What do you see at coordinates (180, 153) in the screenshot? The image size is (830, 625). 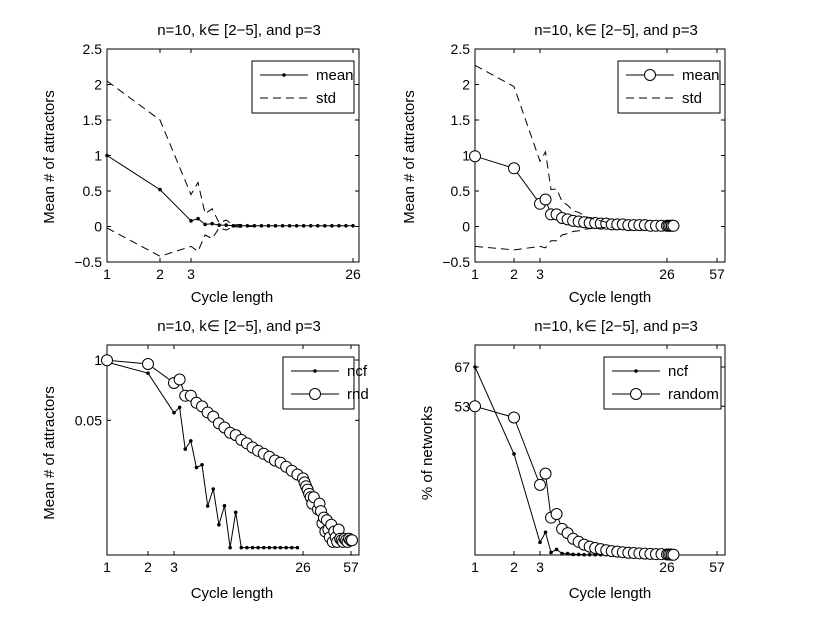 I see `series-line-std` at bounding box center [180, 153].